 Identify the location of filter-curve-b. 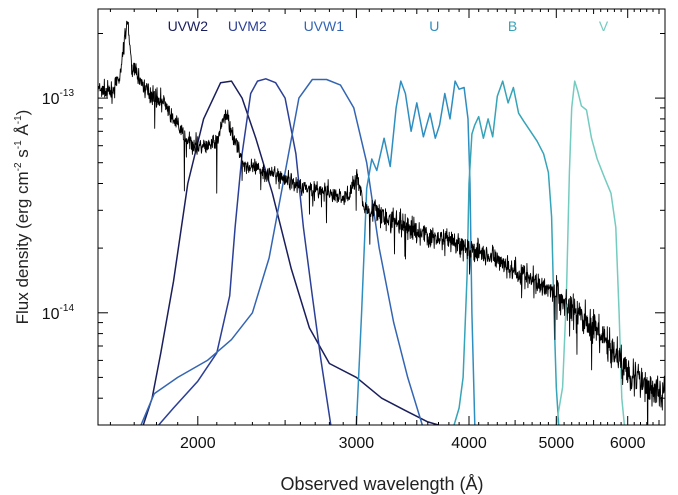
(506, 252).